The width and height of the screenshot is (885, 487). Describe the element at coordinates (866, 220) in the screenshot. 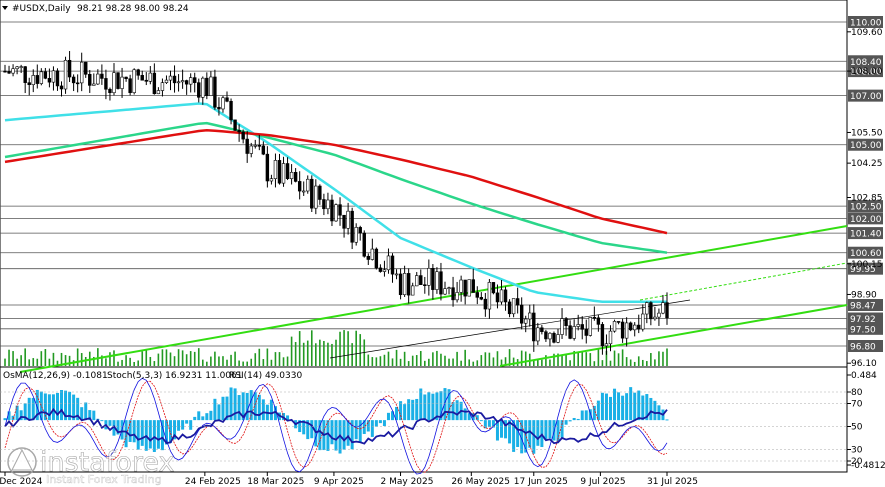

I see `level-label: 102.00` at that location.